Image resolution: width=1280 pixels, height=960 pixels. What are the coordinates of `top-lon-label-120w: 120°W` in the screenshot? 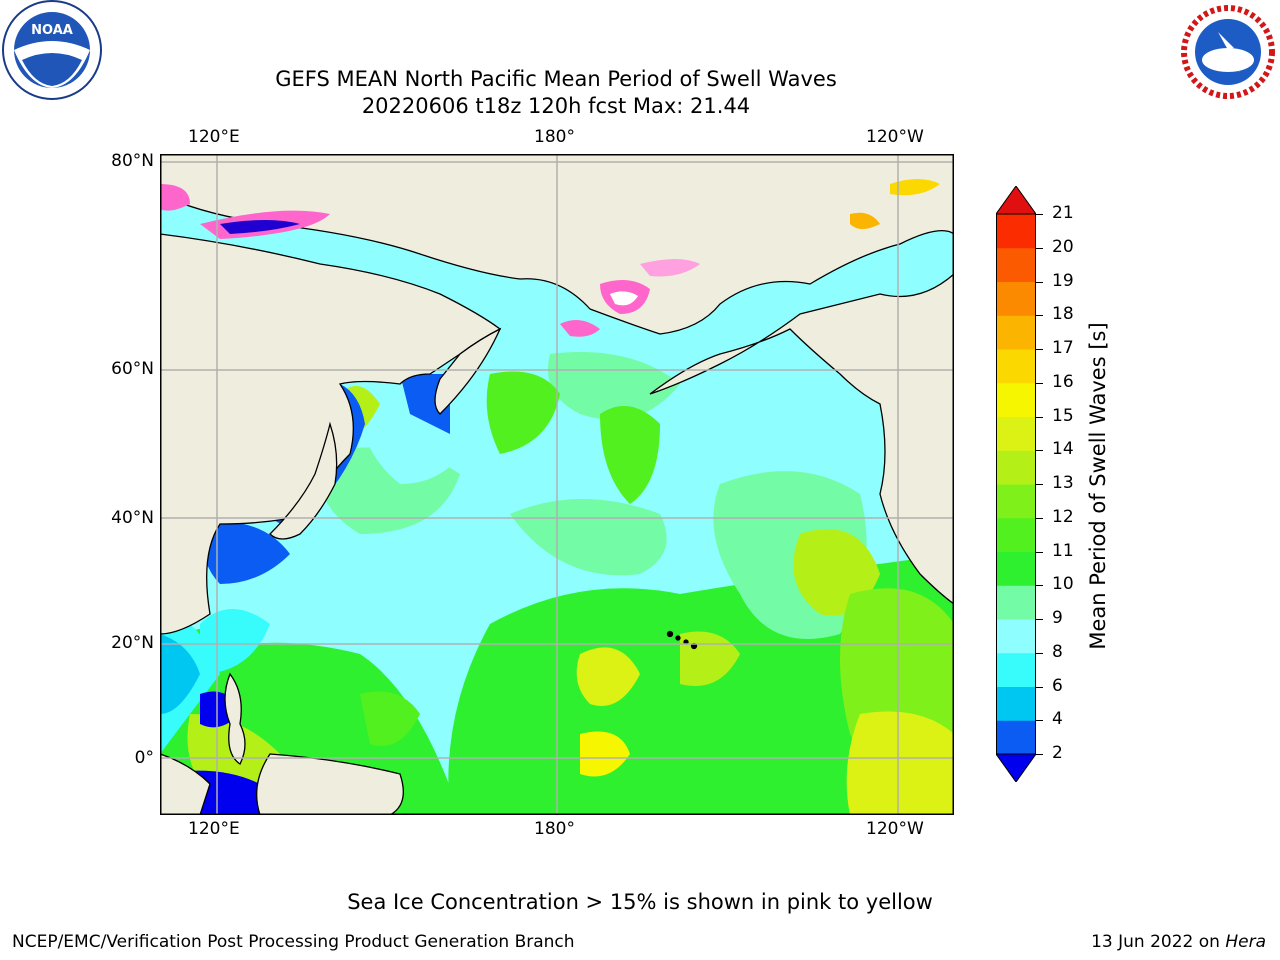 It's located at (895, 137).